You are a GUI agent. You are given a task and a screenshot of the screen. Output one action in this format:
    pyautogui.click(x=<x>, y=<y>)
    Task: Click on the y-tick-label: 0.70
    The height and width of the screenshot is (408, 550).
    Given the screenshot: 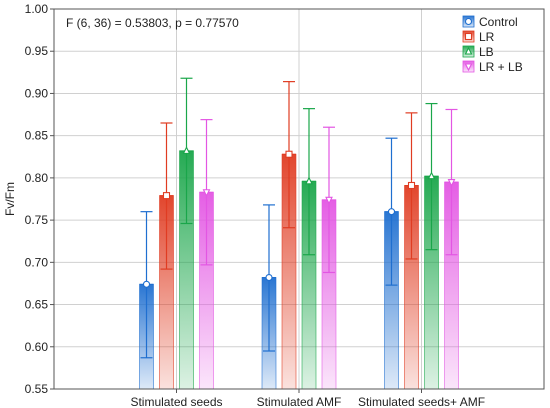 What is the action you would take?
    pyautogui.click(x=37, y=262)
    